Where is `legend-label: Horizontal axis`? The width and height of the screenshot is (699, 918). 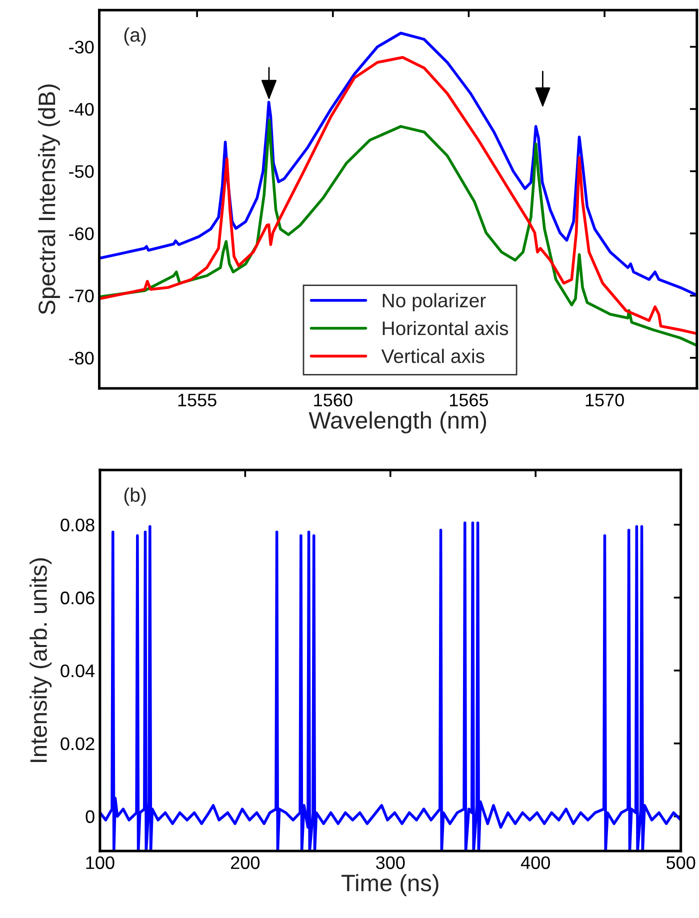 legend-label: Horizontal axis is located at coordinates (445, 328).